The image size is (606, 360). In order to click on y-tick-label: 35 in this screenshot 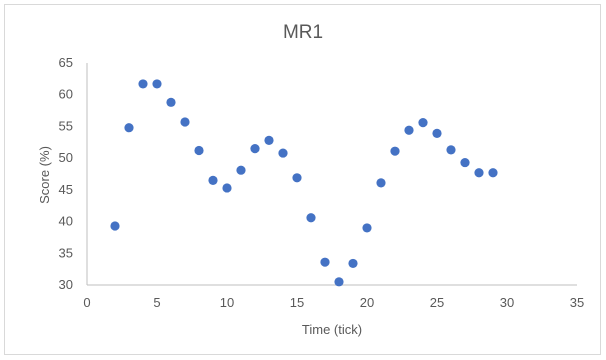, I will do `click(66, 252)`.